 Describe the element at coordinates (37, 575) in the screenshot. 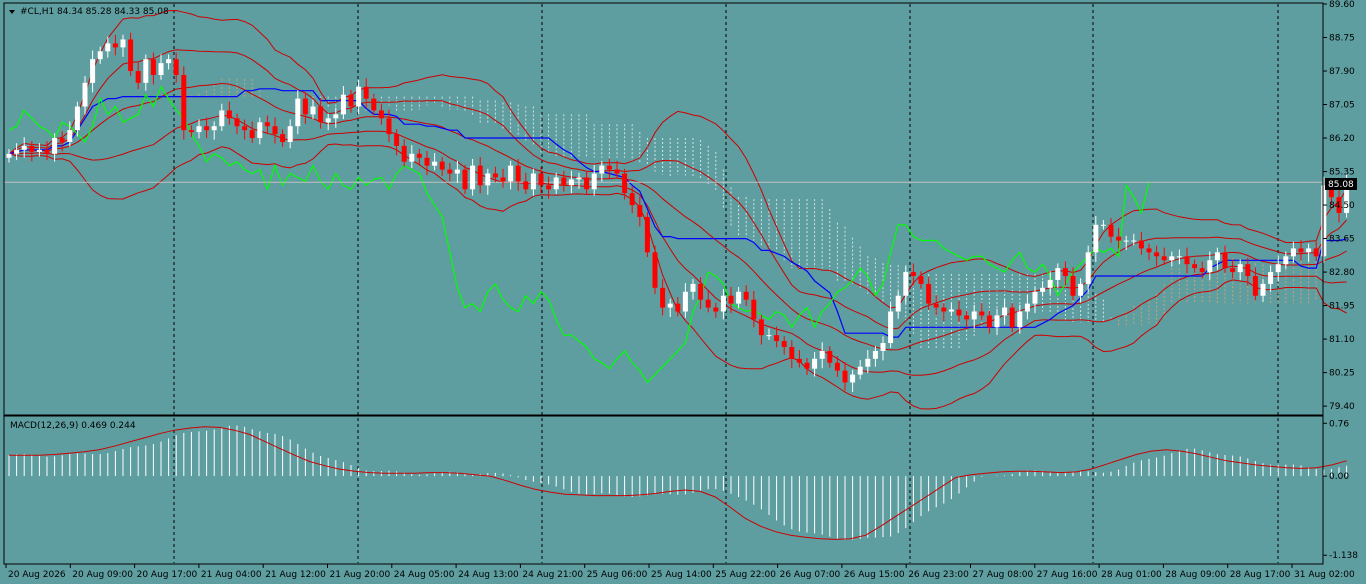

I see `time-tick-label: 20 Aug 2026` at that location.